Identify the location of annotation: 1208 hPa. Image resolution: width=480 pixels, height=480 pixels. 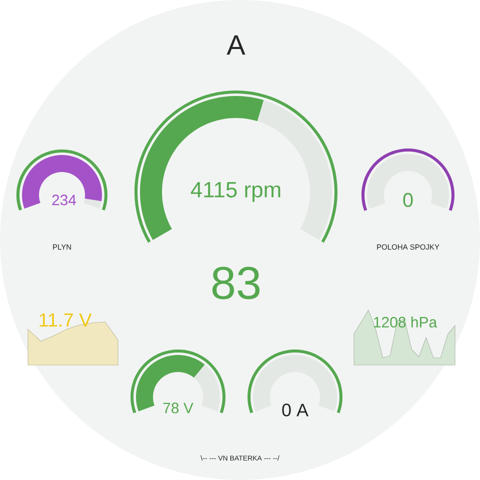
(406, 322).